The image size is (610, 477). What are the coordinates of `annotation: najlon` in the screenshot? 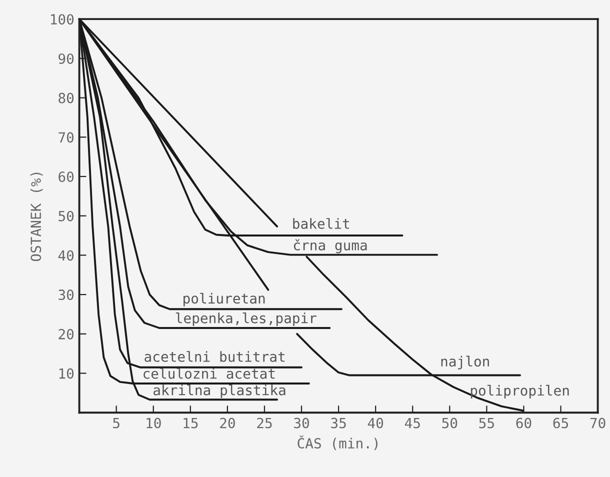 It's located at (465, 363).